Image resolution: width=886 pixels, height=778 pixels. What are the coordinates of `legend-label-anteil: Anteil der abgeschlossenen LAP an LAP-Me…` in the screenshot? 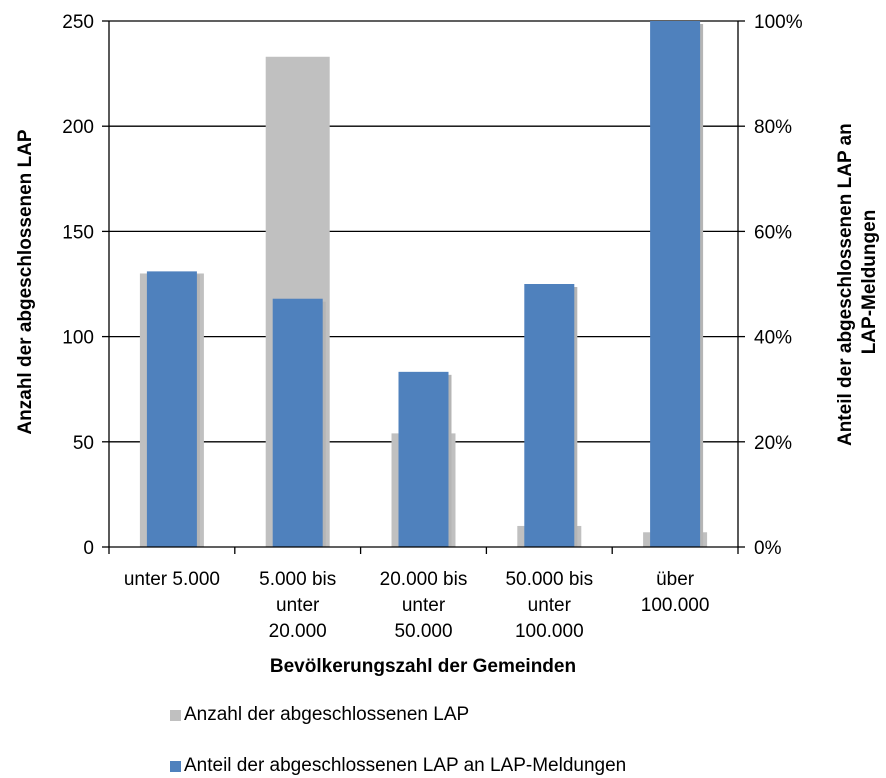 It's located at (405, 765).